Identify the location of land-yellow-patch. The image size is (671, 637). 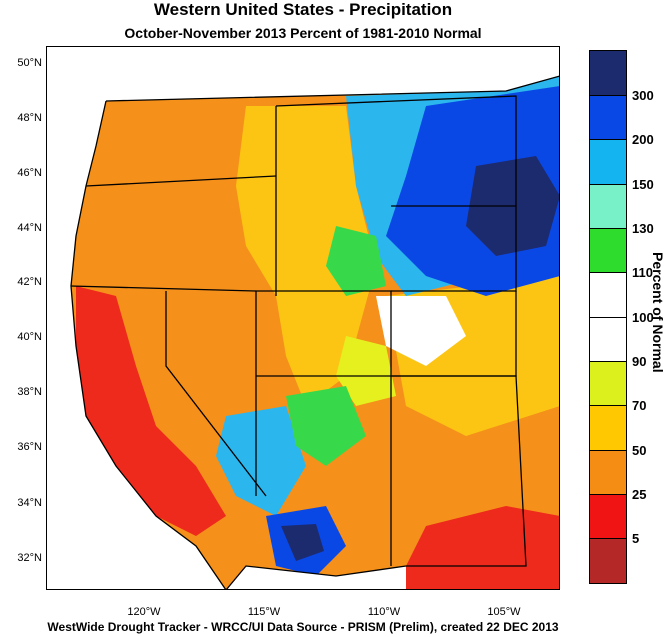
(366, 371).